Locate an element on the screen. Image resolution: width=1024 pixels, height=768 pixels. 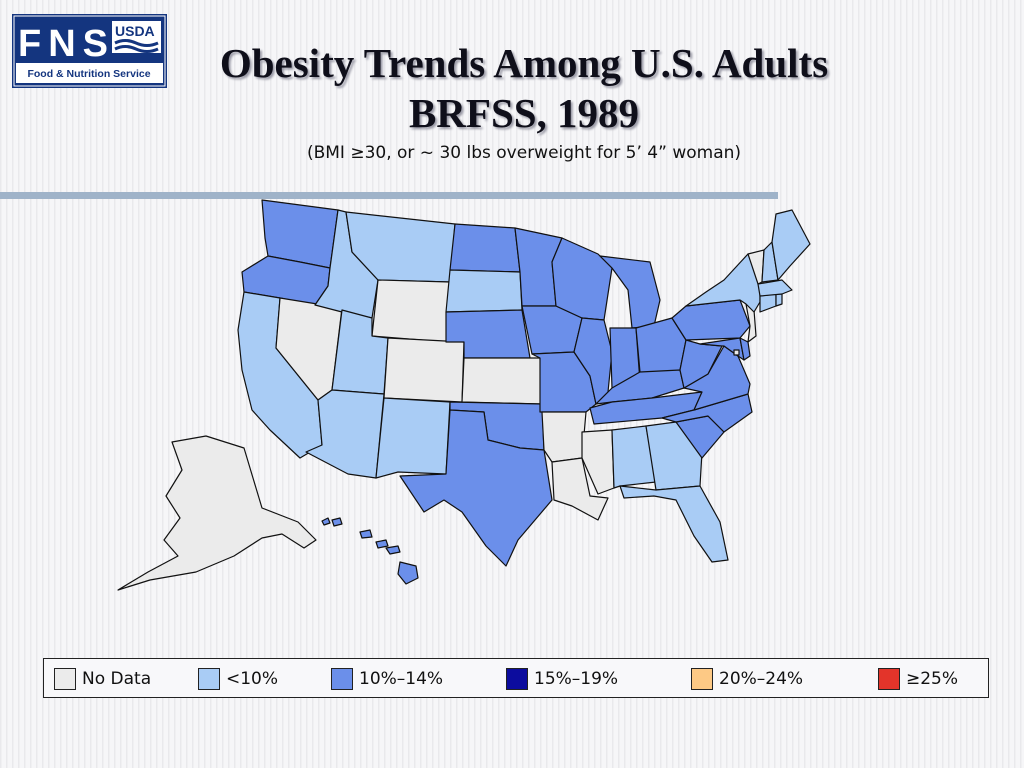
legend-item-ge25: ≥25% is located at coordinates (918, 679).